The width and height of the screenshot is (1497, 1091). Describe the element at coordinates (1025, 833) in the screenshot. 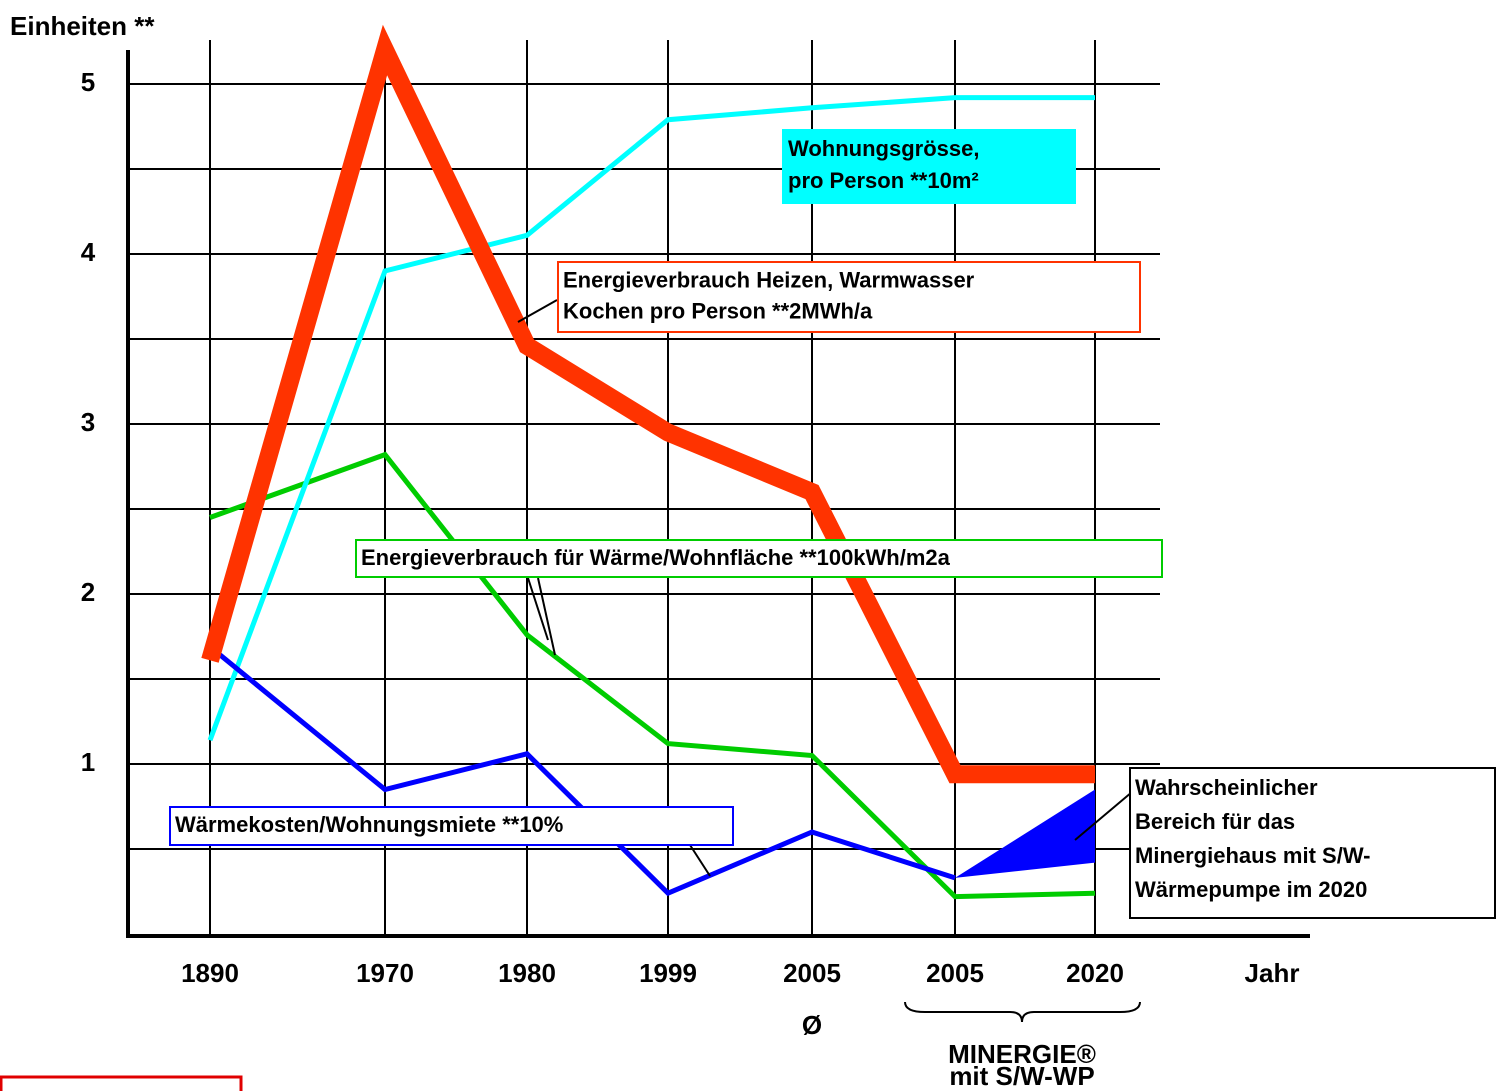

I see `range-area` at that location.